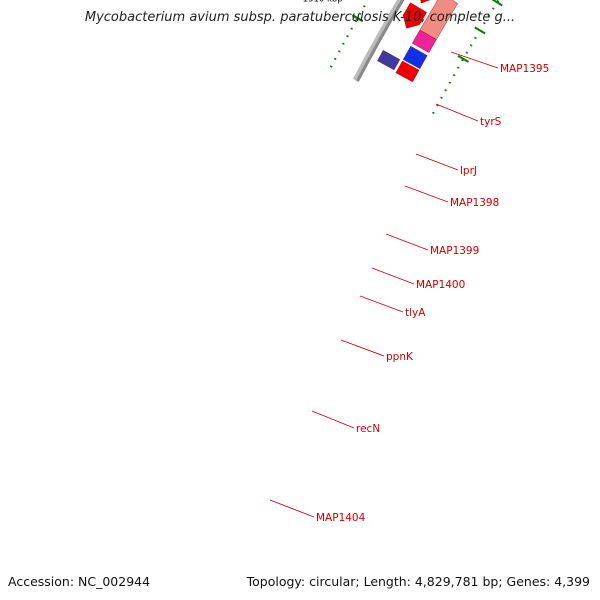  I want to click on gene-label-10: MAP1404, so click(341, 518).